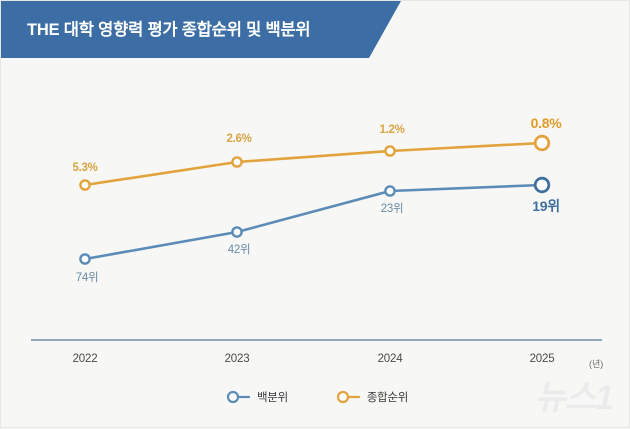 This screenshot has width=630, height=429. Describe the element at coordinates (392, 209) in the screenshot. I see `blue-point-label-2024: 23위` at that location.